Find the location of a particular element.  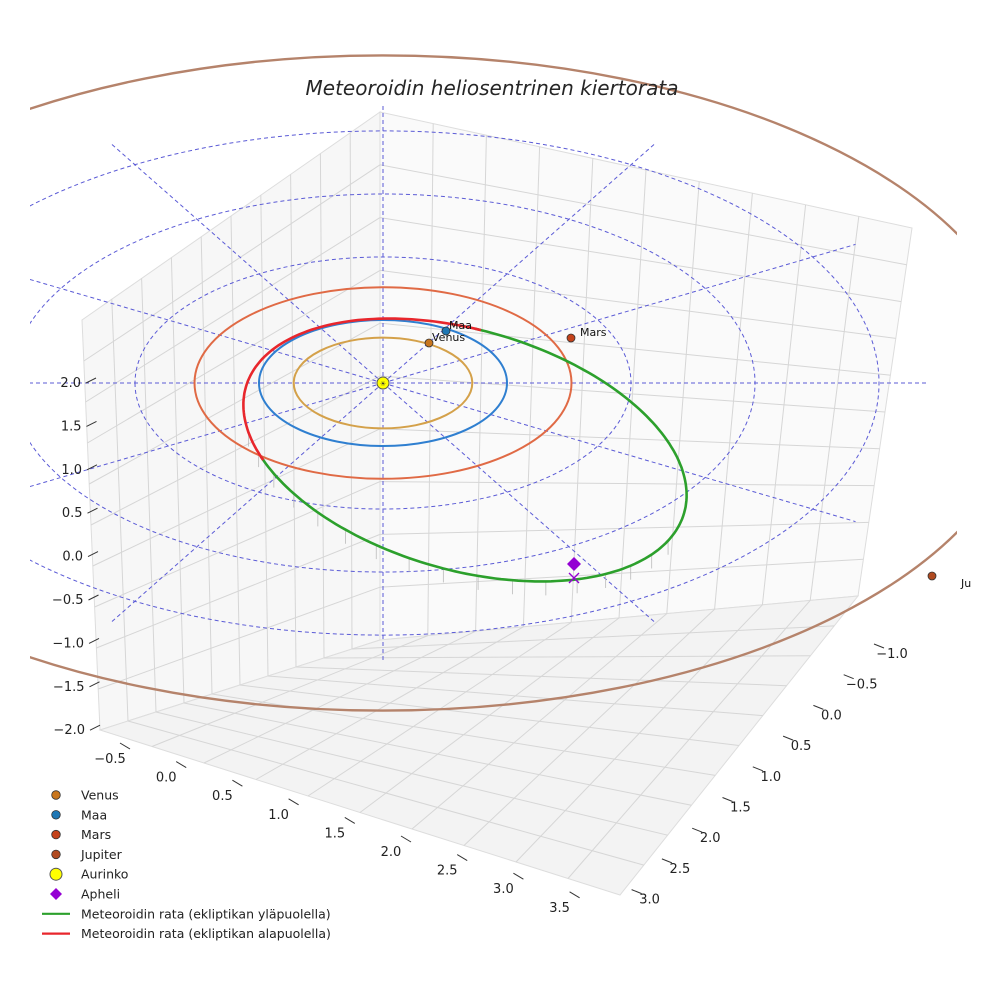

x-tick-label: 0.5 is located at coordinates (222, 796).